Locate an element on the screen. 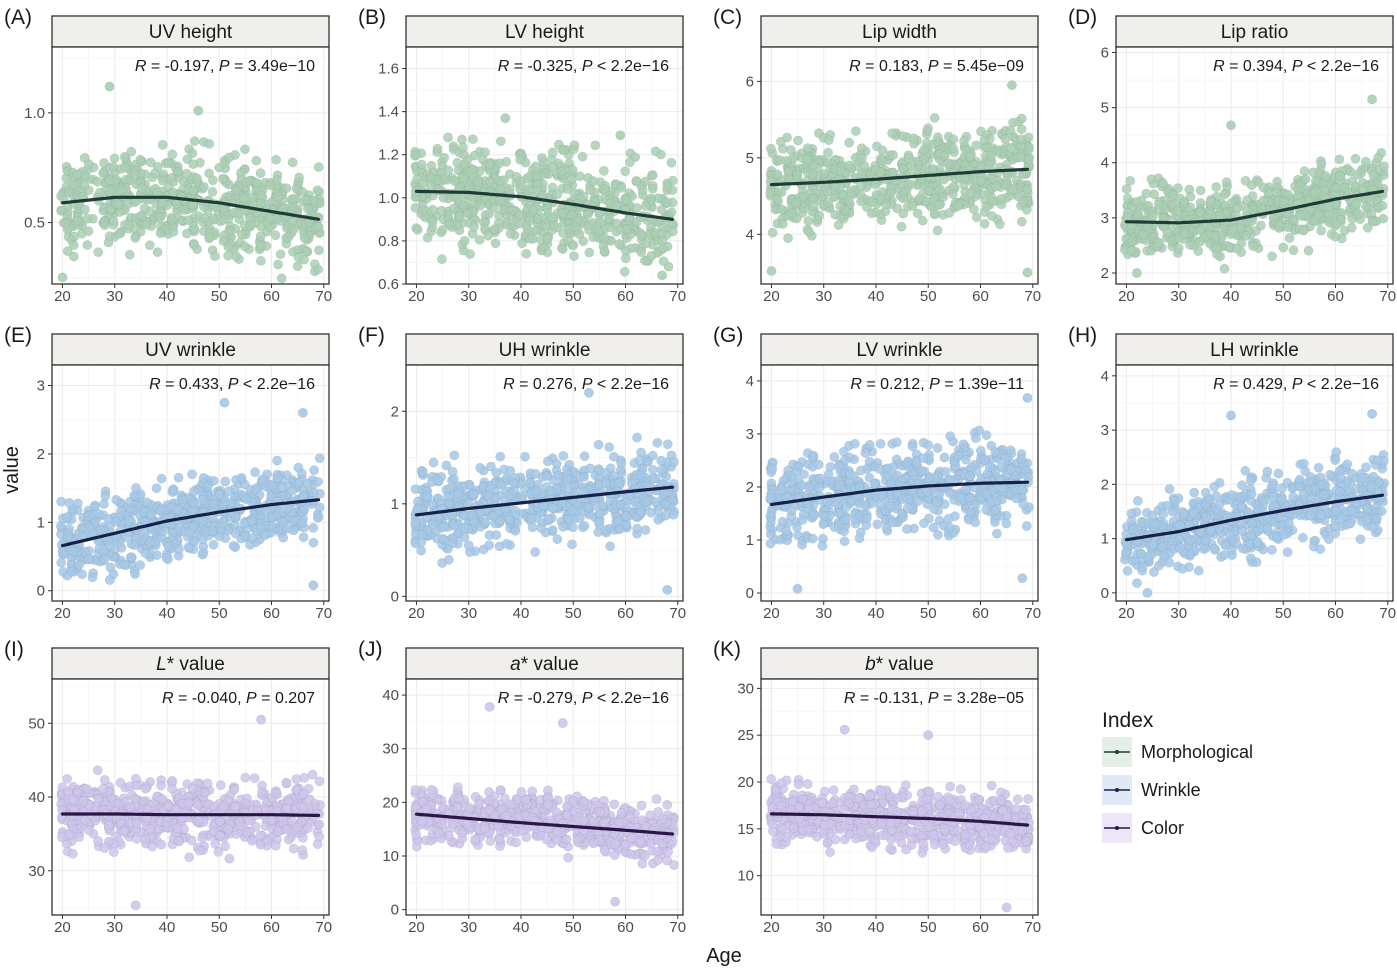 This screenshot has height=969, width=1397. panel-6-x-tick-label: 40 is located at coordinates (521, 613).